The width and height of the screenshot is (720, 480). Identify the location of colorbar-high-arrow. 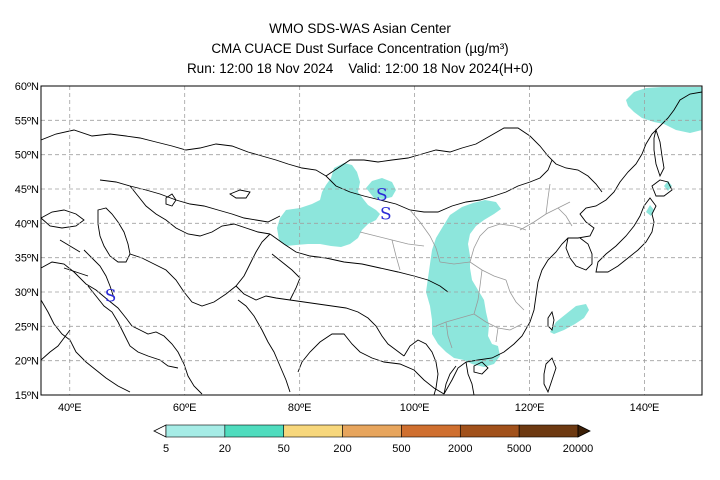
(584, 431).